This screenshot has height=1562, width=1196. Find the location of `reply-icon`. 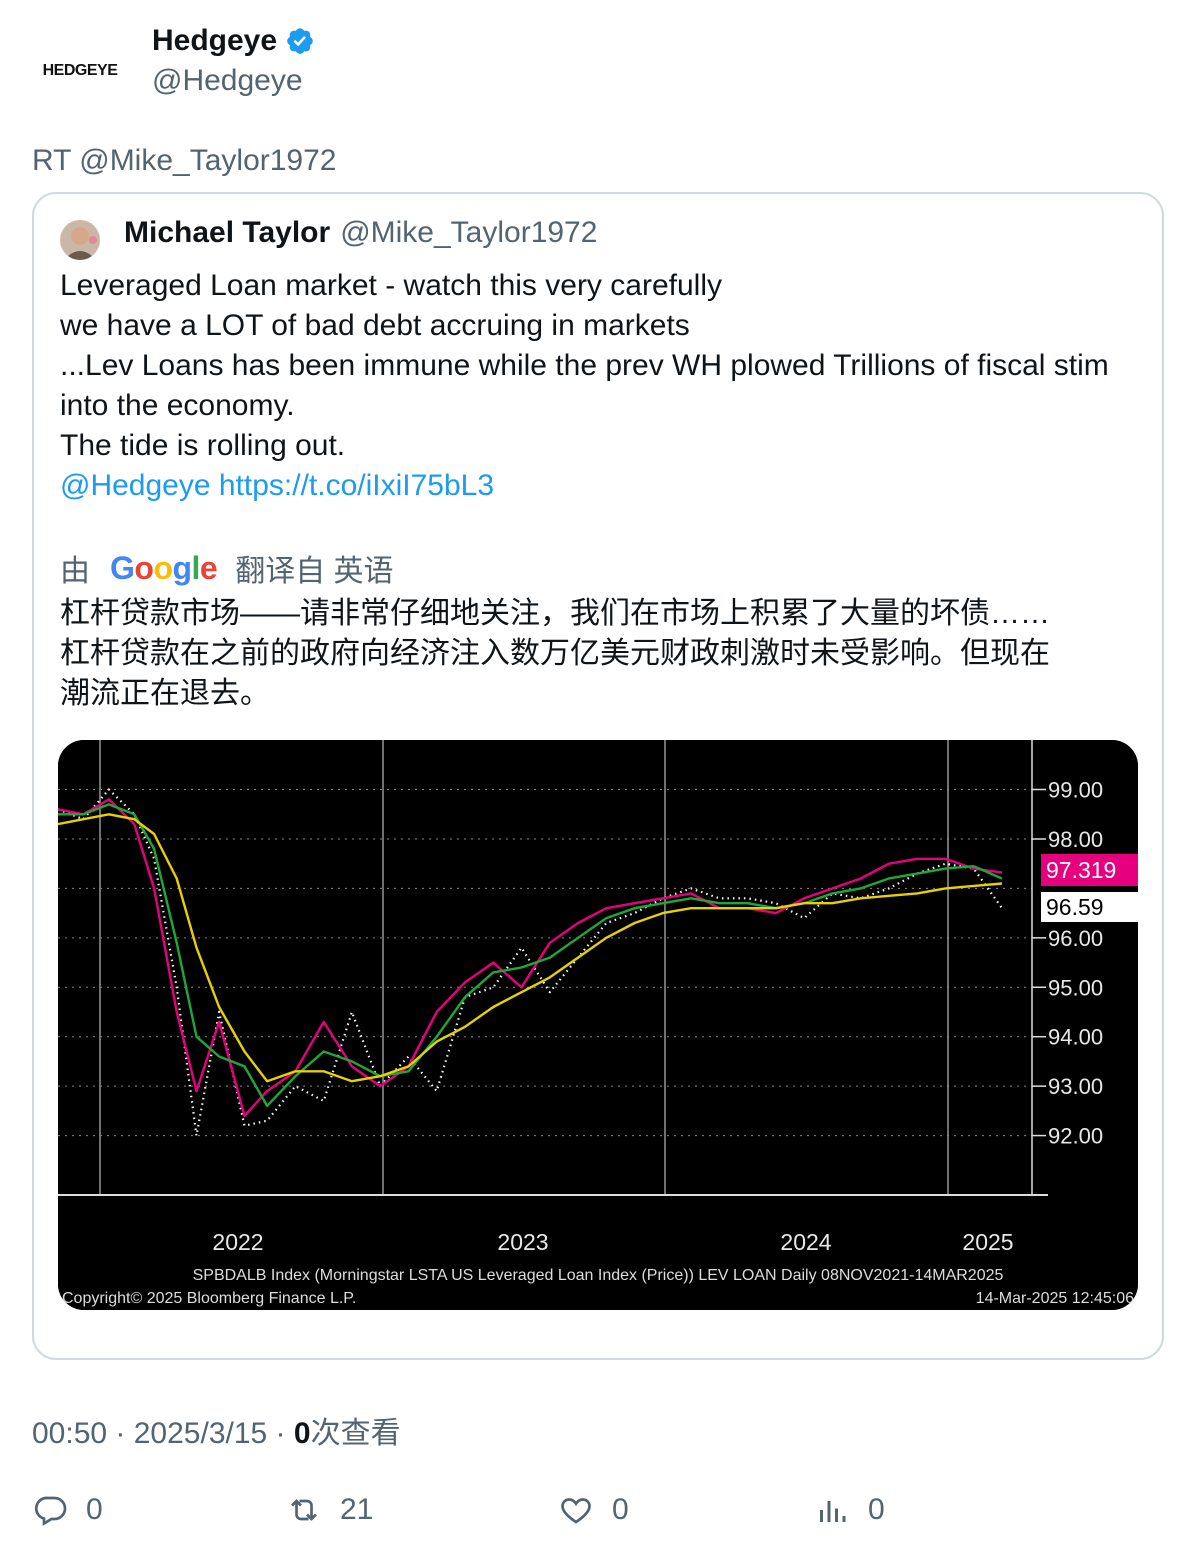

reply-icon is located at coordinates (50, 1511).